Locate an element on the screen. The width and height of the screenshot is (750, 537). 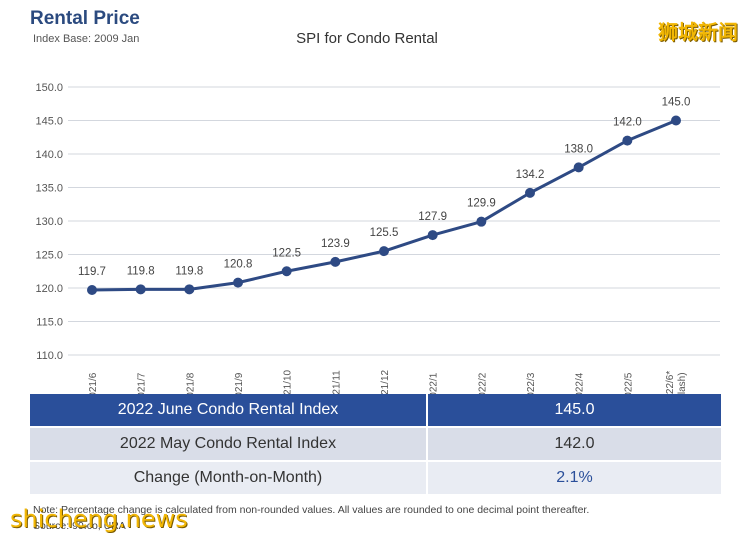
x-tick-label: 2021/9 is located at coordinates (239, 383).